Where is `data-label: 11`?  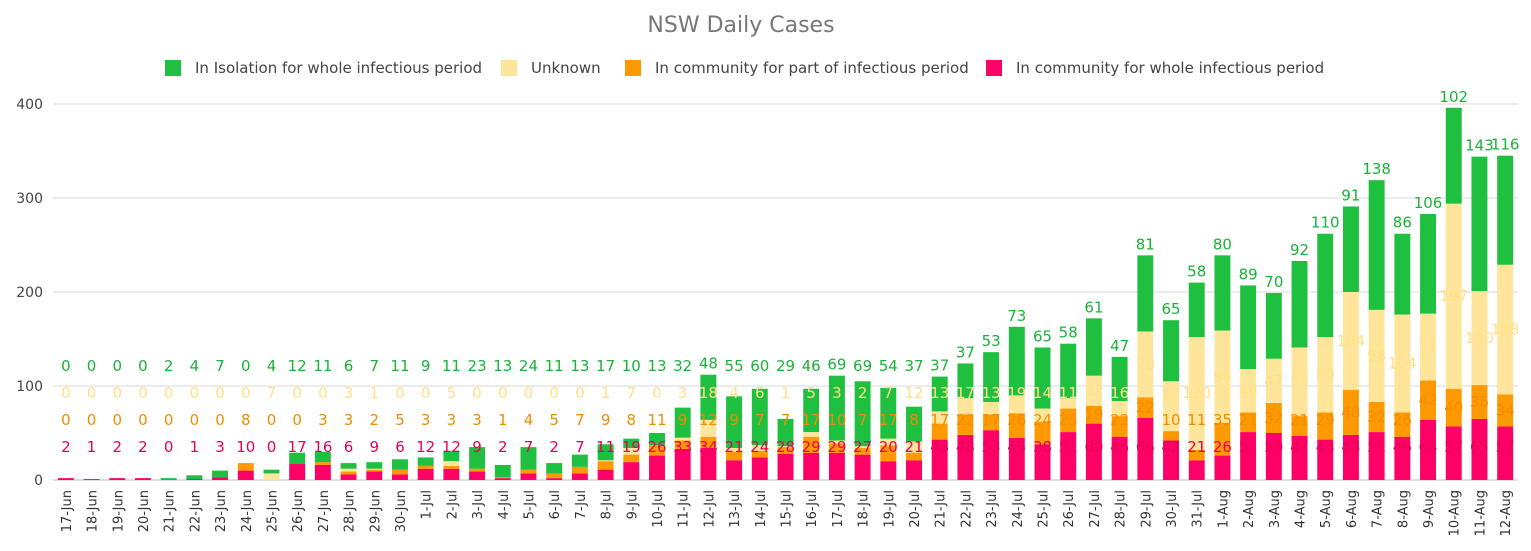
data-label: 11 is located at coordinates (605, 447).